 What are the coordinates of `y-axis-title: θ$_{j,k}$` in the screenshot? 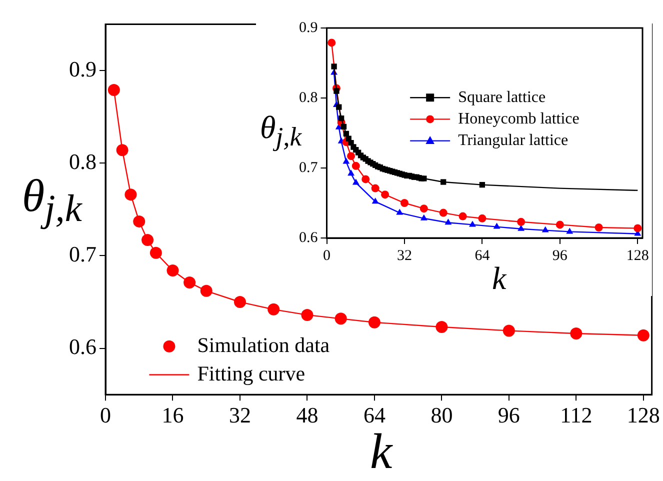 It's located at (281, 130).